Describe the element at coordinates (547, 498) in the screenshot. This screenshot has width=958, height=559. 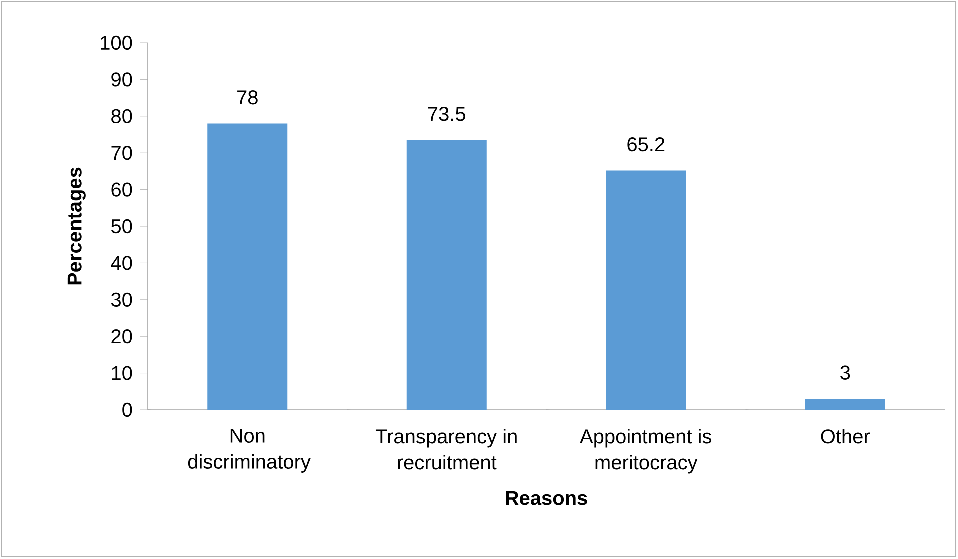
I see `x-axis-title: Reasons` at that location.